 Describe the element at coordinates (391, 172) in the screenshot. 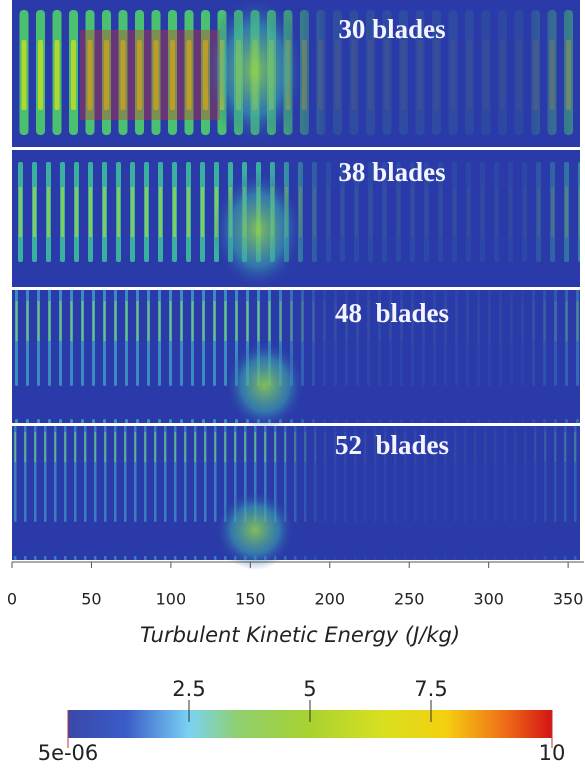

I see `panel-label: 38 blades` at that location.